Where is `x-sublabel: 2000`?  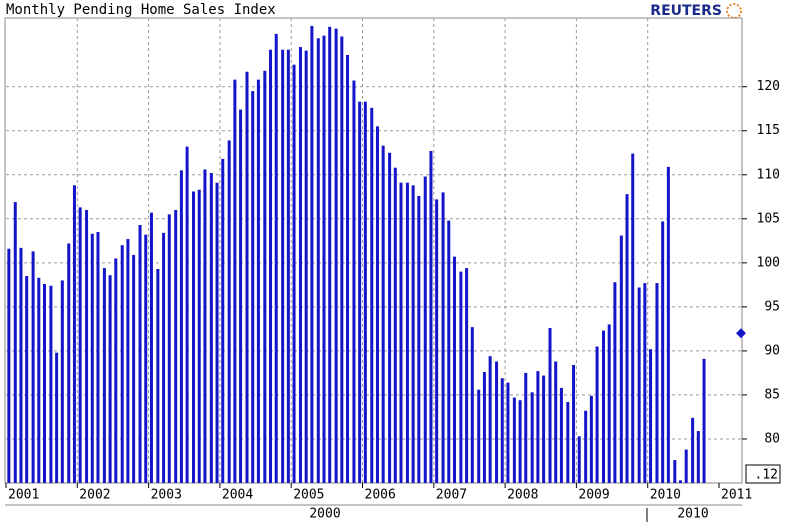 x-sublabel: 2000 is located at coordinates (324, 514).